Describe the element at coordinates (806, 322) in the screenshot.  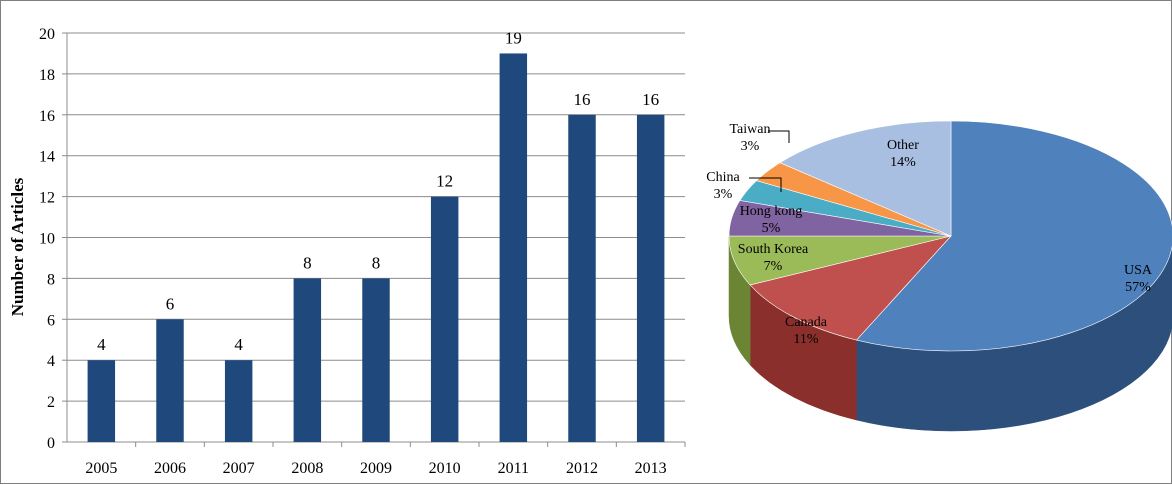
I see `slice-label-canada: Canada` at that location.